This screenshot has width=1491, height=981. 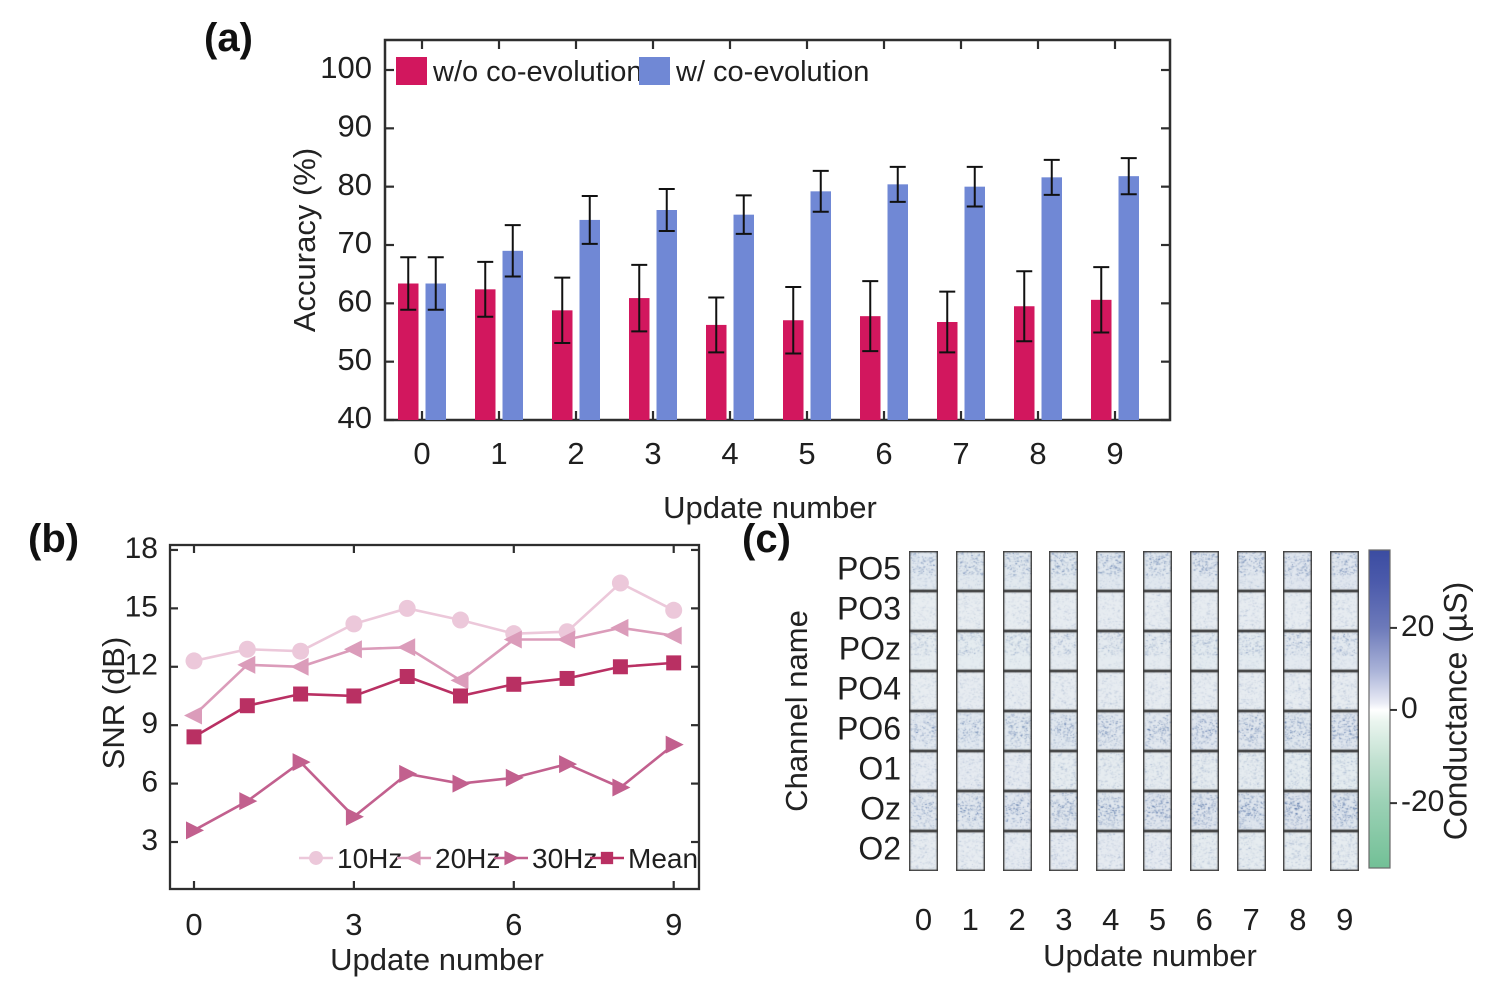 What do you see at coordinates (1417, 626) in the screenshot?
I see `svg-text: 20` at bounding box center [1417, 626].